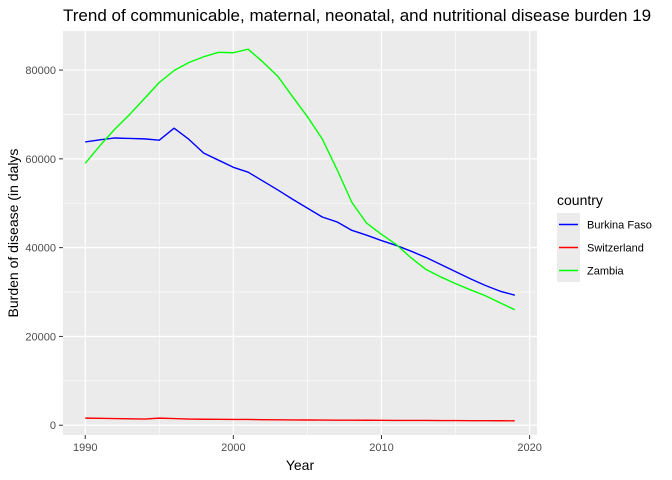  I want to click on x-axis-title: Year, so click(300, 465).